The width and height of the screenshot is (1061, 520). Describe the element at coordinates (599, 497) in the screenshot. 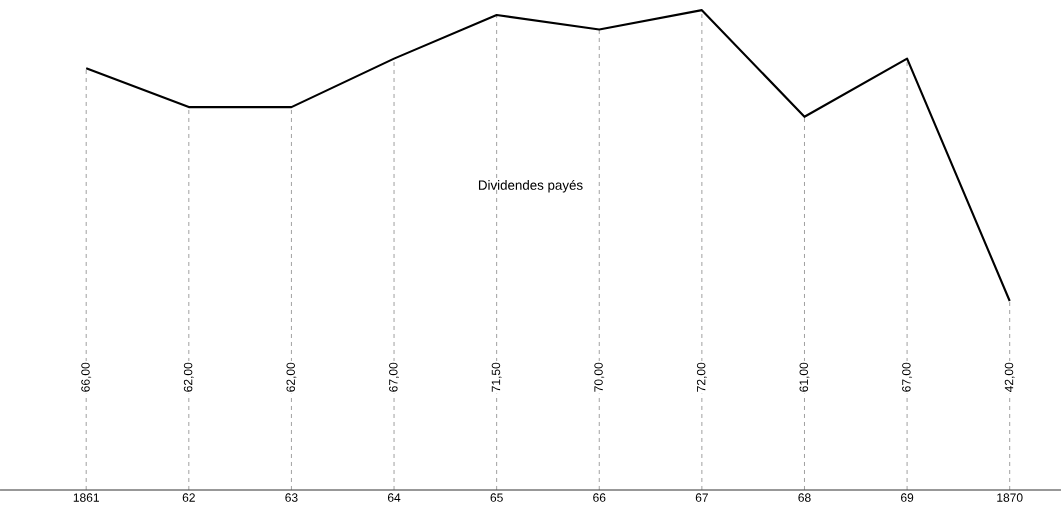

I see `x-tick-label: 66` at that location.